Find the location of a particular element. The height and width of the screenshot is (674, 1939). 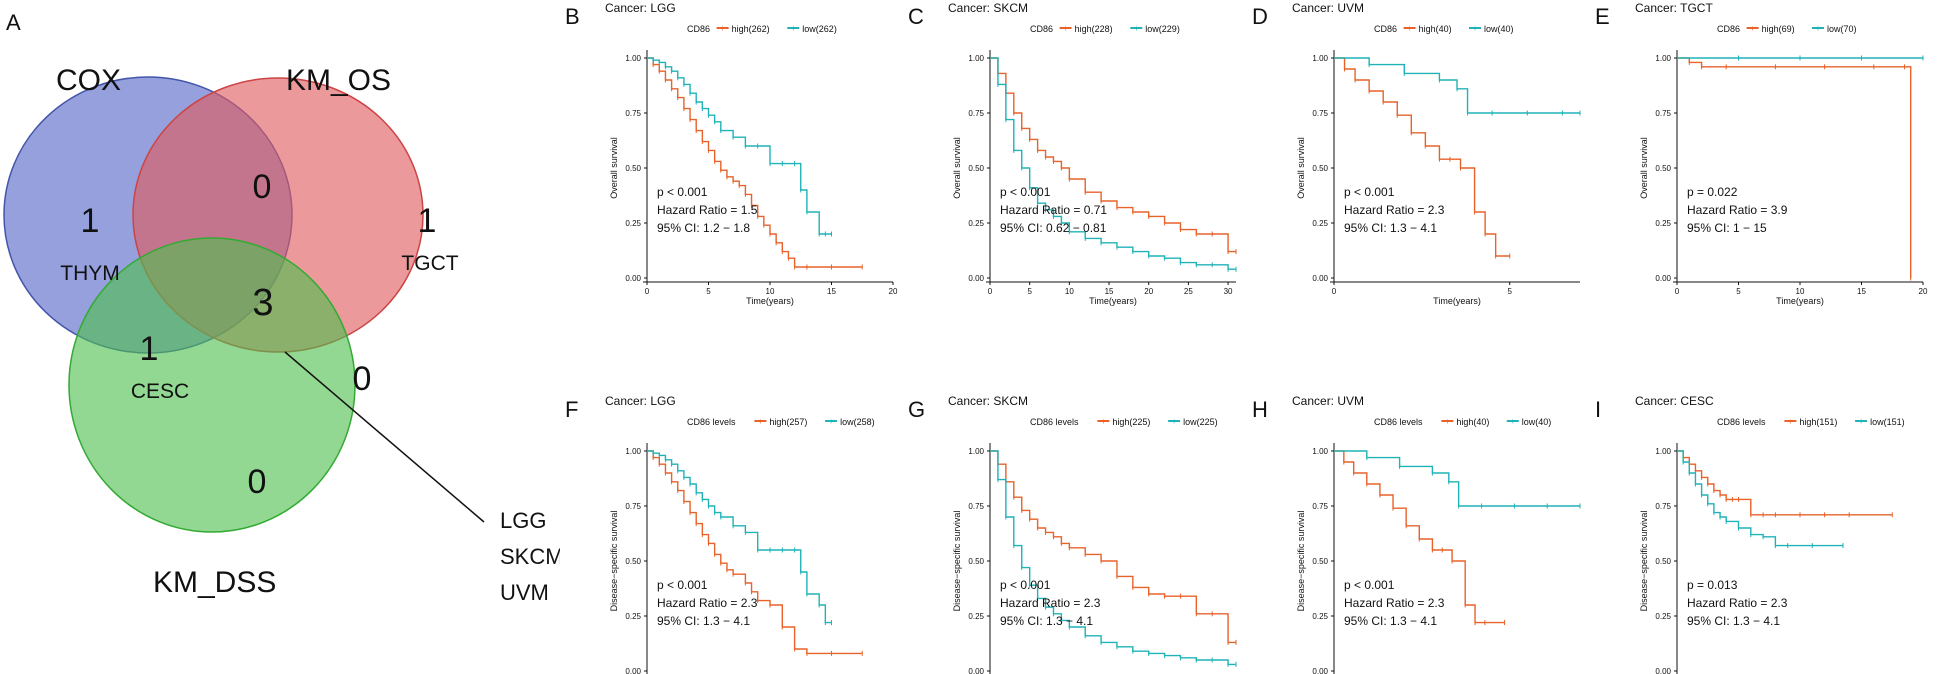

legend-label-high: high(225) is located at coordinates (1131, 422).